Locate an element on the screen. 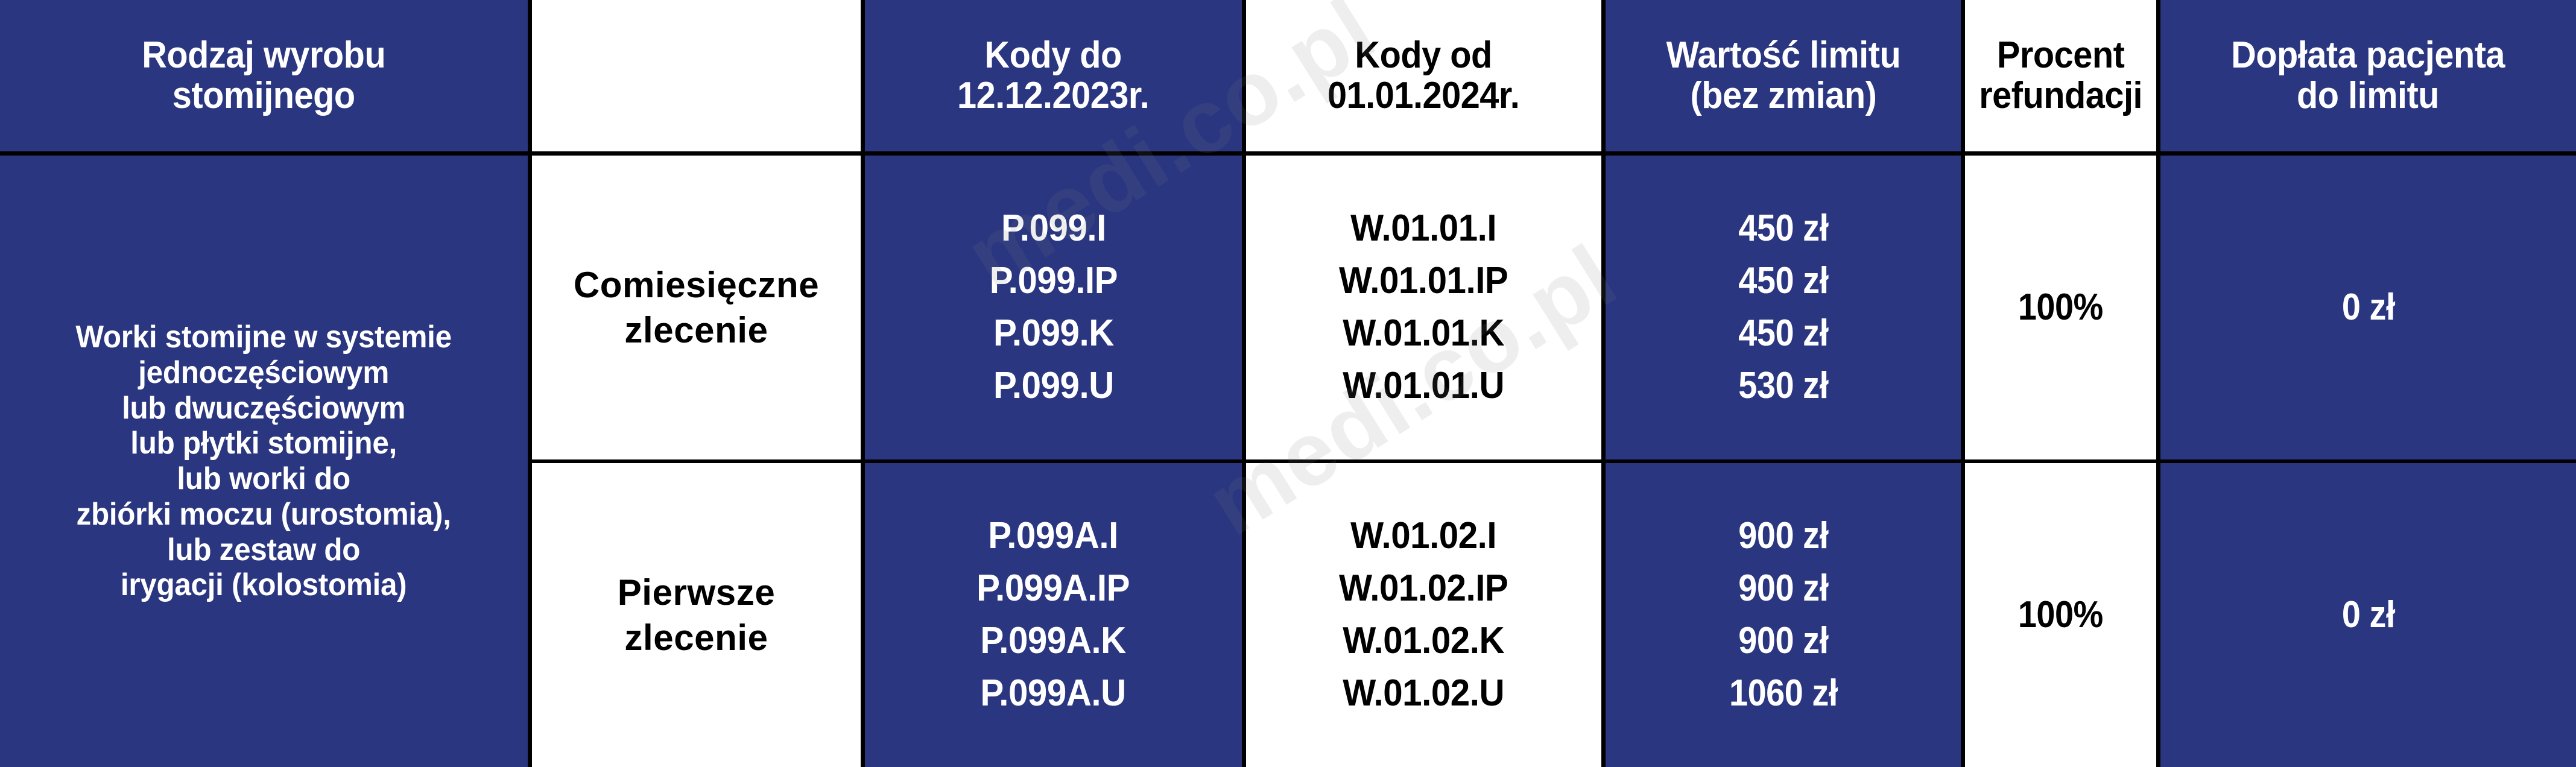 The width and height of the screenshot is (2576, 767). code-item: W.01.01.U is located at coordinates (1424, 385).